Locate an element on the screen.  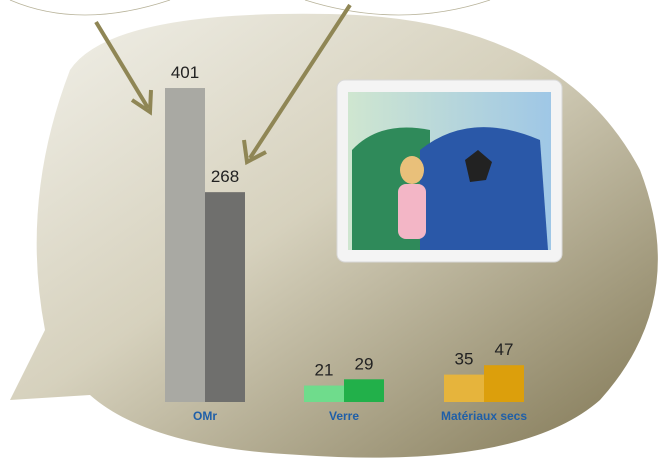
value-label: 268 is located at coordinates (225, 176).